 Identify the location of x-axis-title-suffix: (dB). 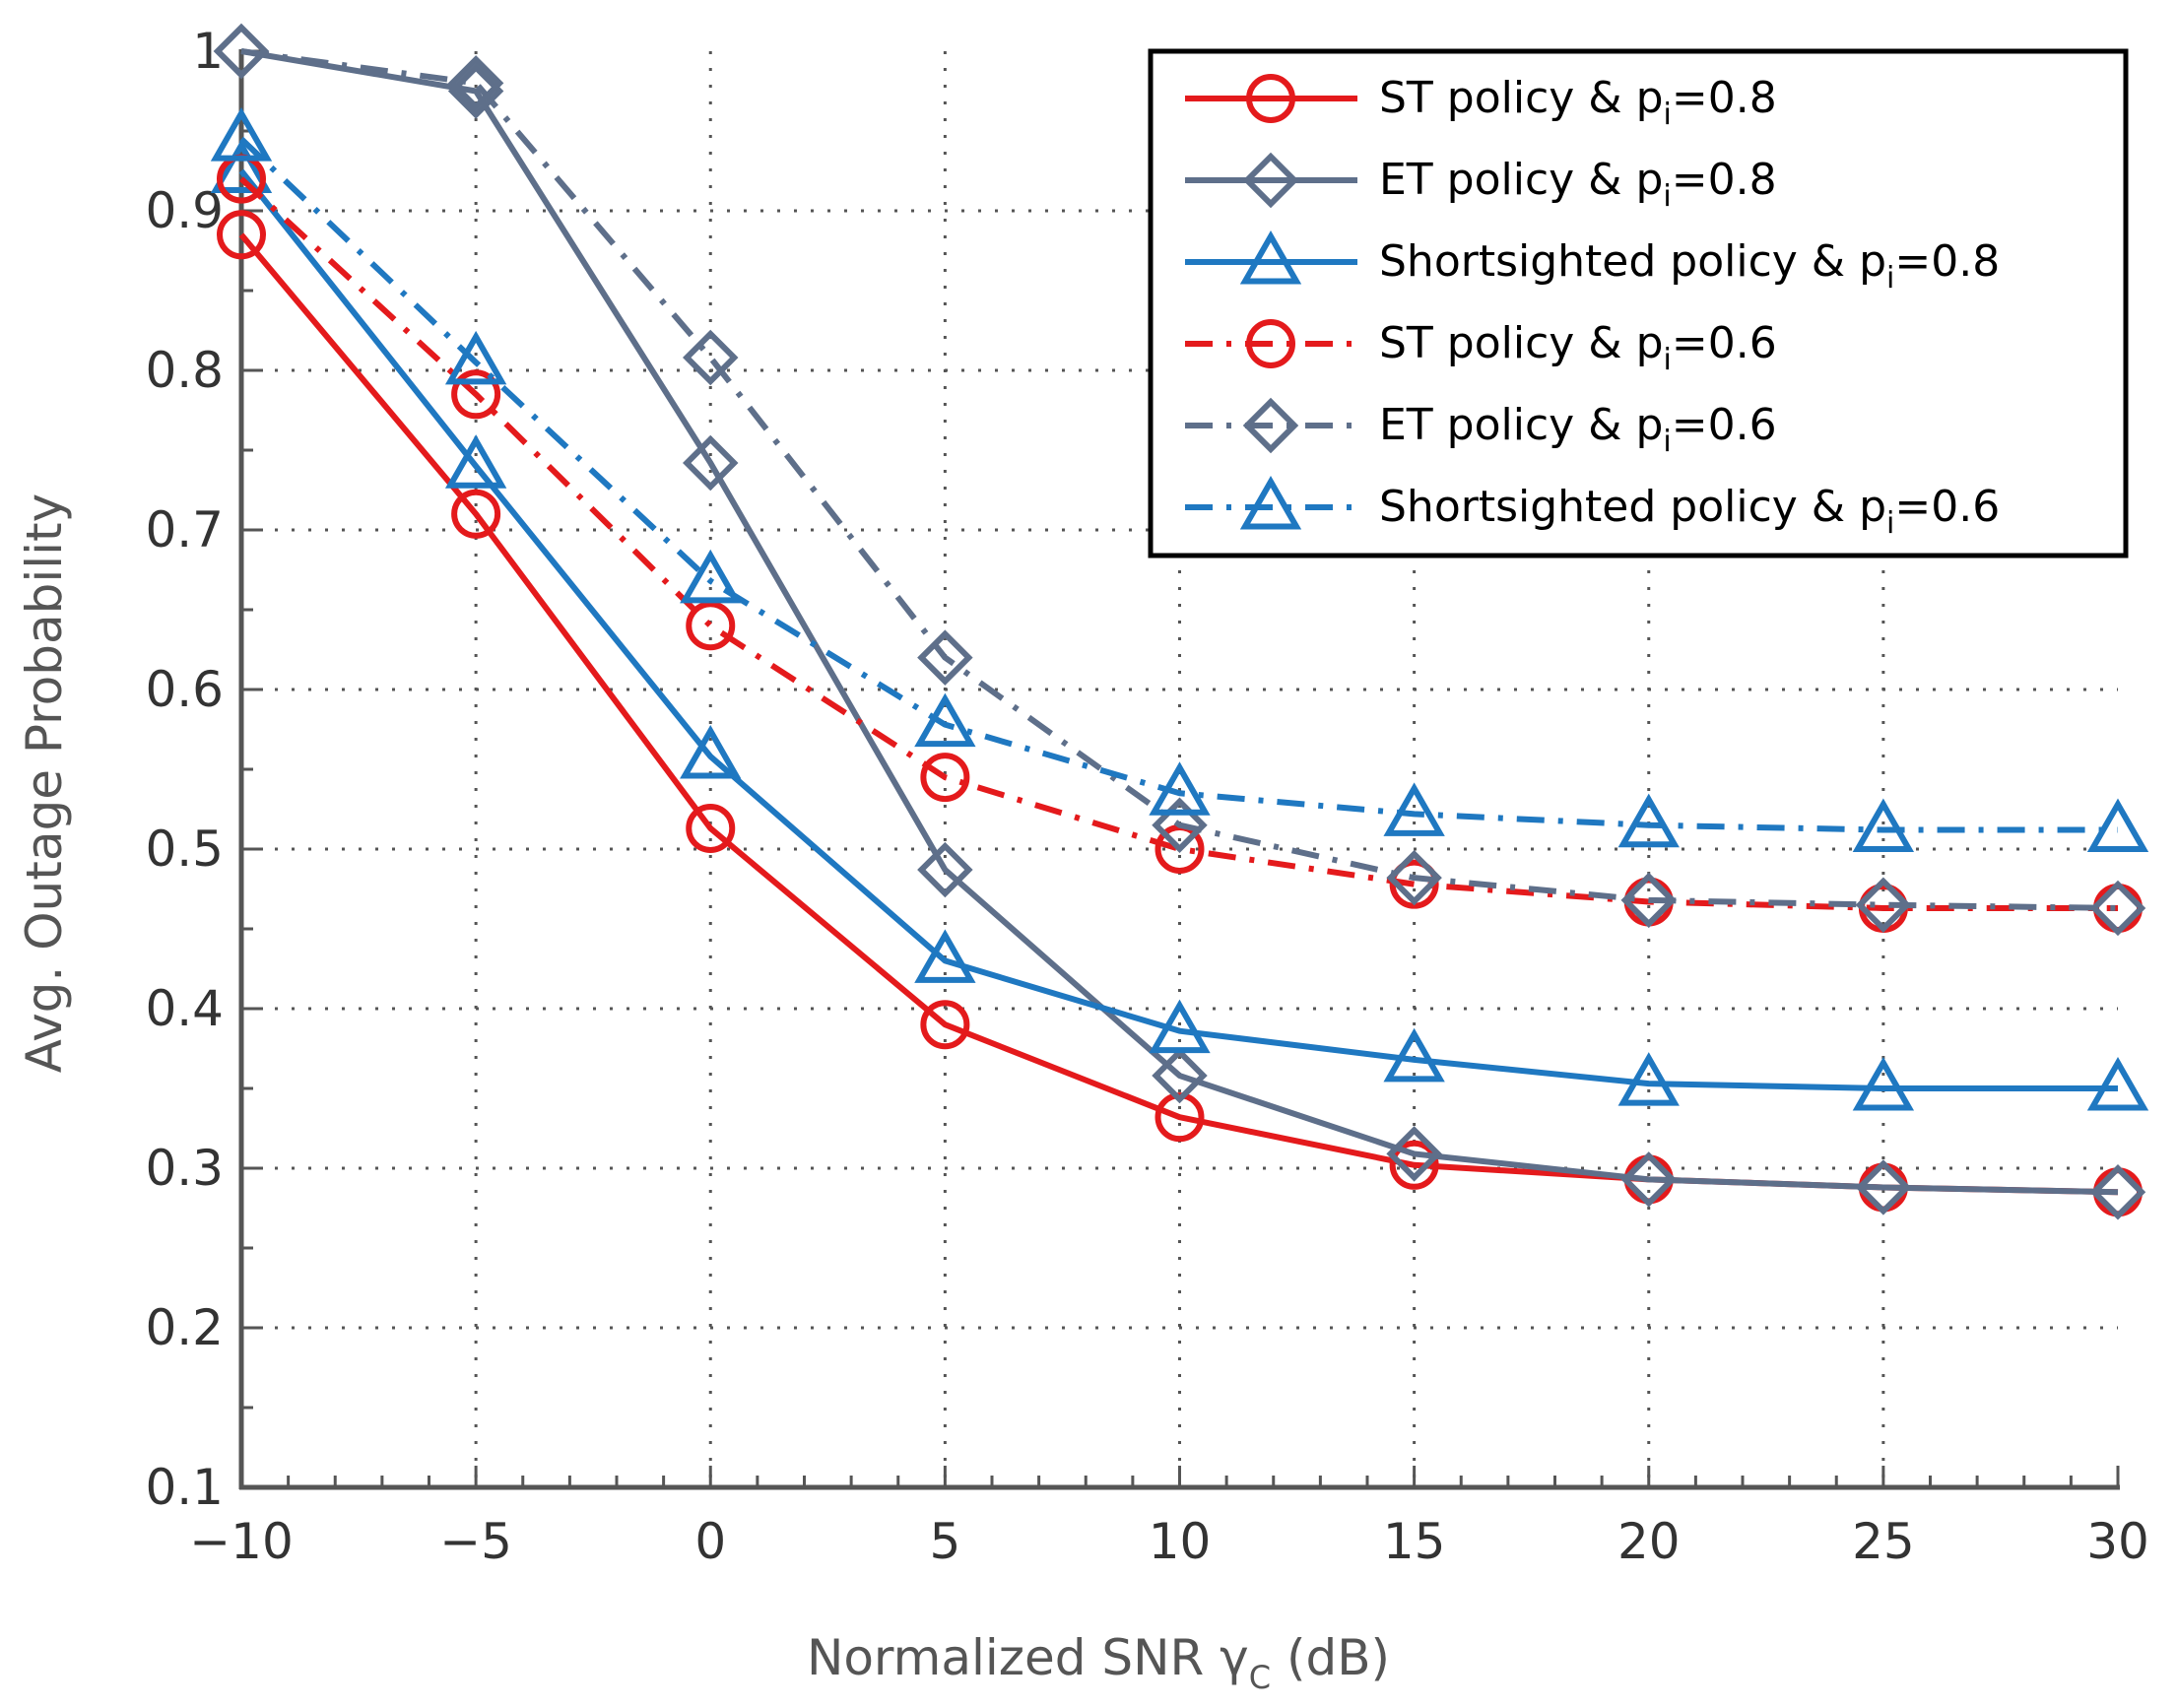
(1330, 1657).